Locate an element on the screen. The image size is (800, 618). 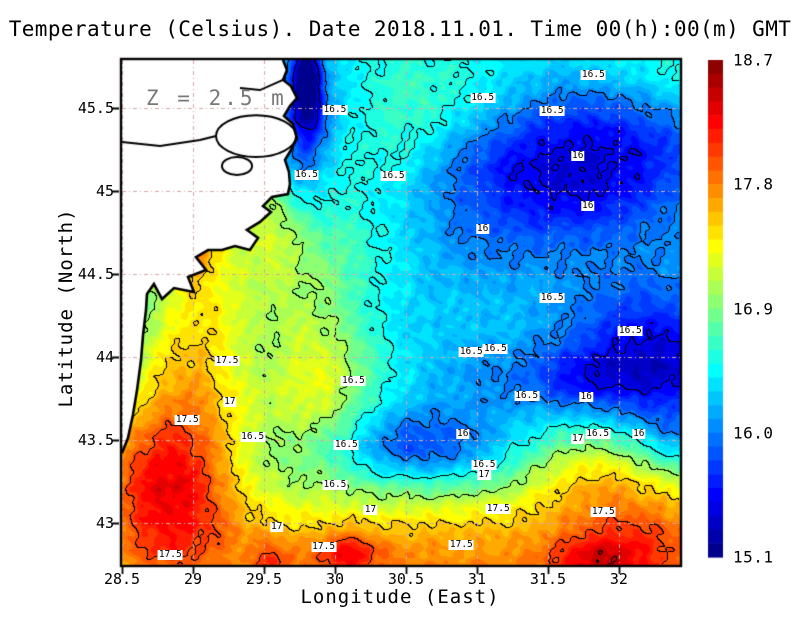
y-tick-label: 43 is located at coordinates (104, 523).